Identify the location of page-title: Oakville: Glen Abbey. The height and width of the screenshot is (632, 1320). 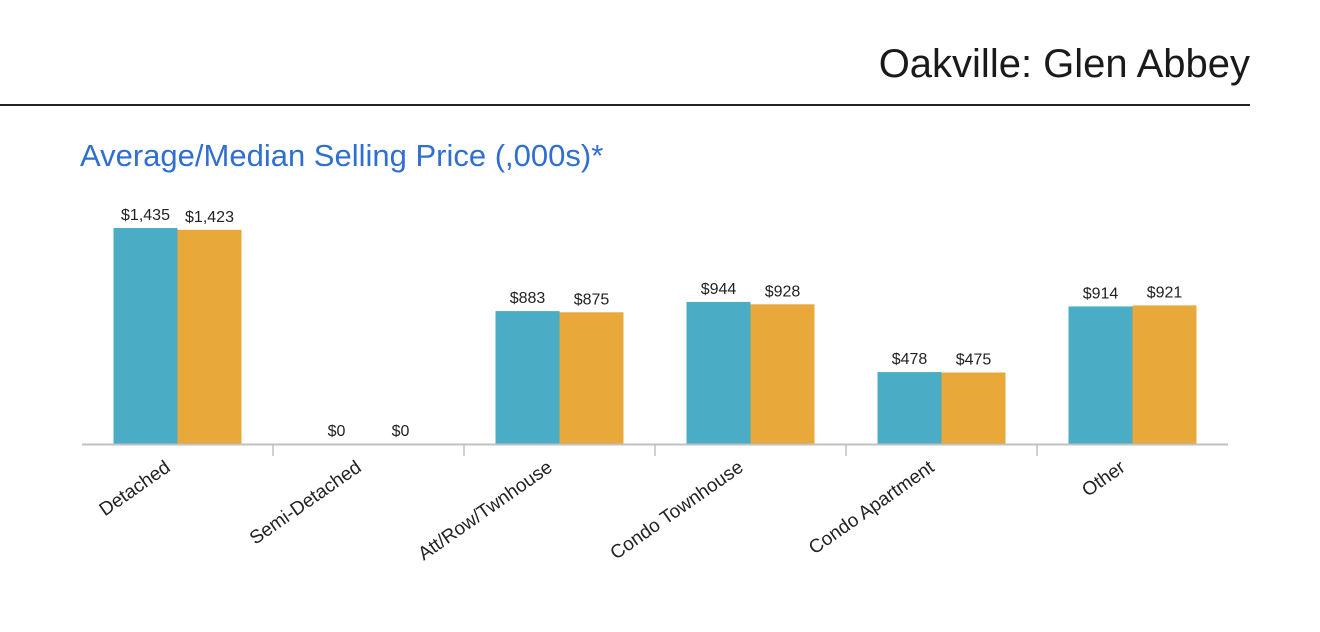
(1064, 64).